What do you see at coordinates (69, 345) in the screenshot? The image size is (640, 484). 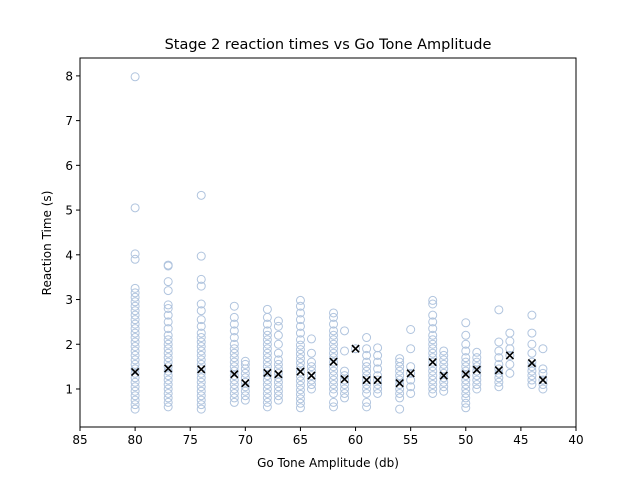 I see `y-tick-label: 2` at bounding box center [69, 345].